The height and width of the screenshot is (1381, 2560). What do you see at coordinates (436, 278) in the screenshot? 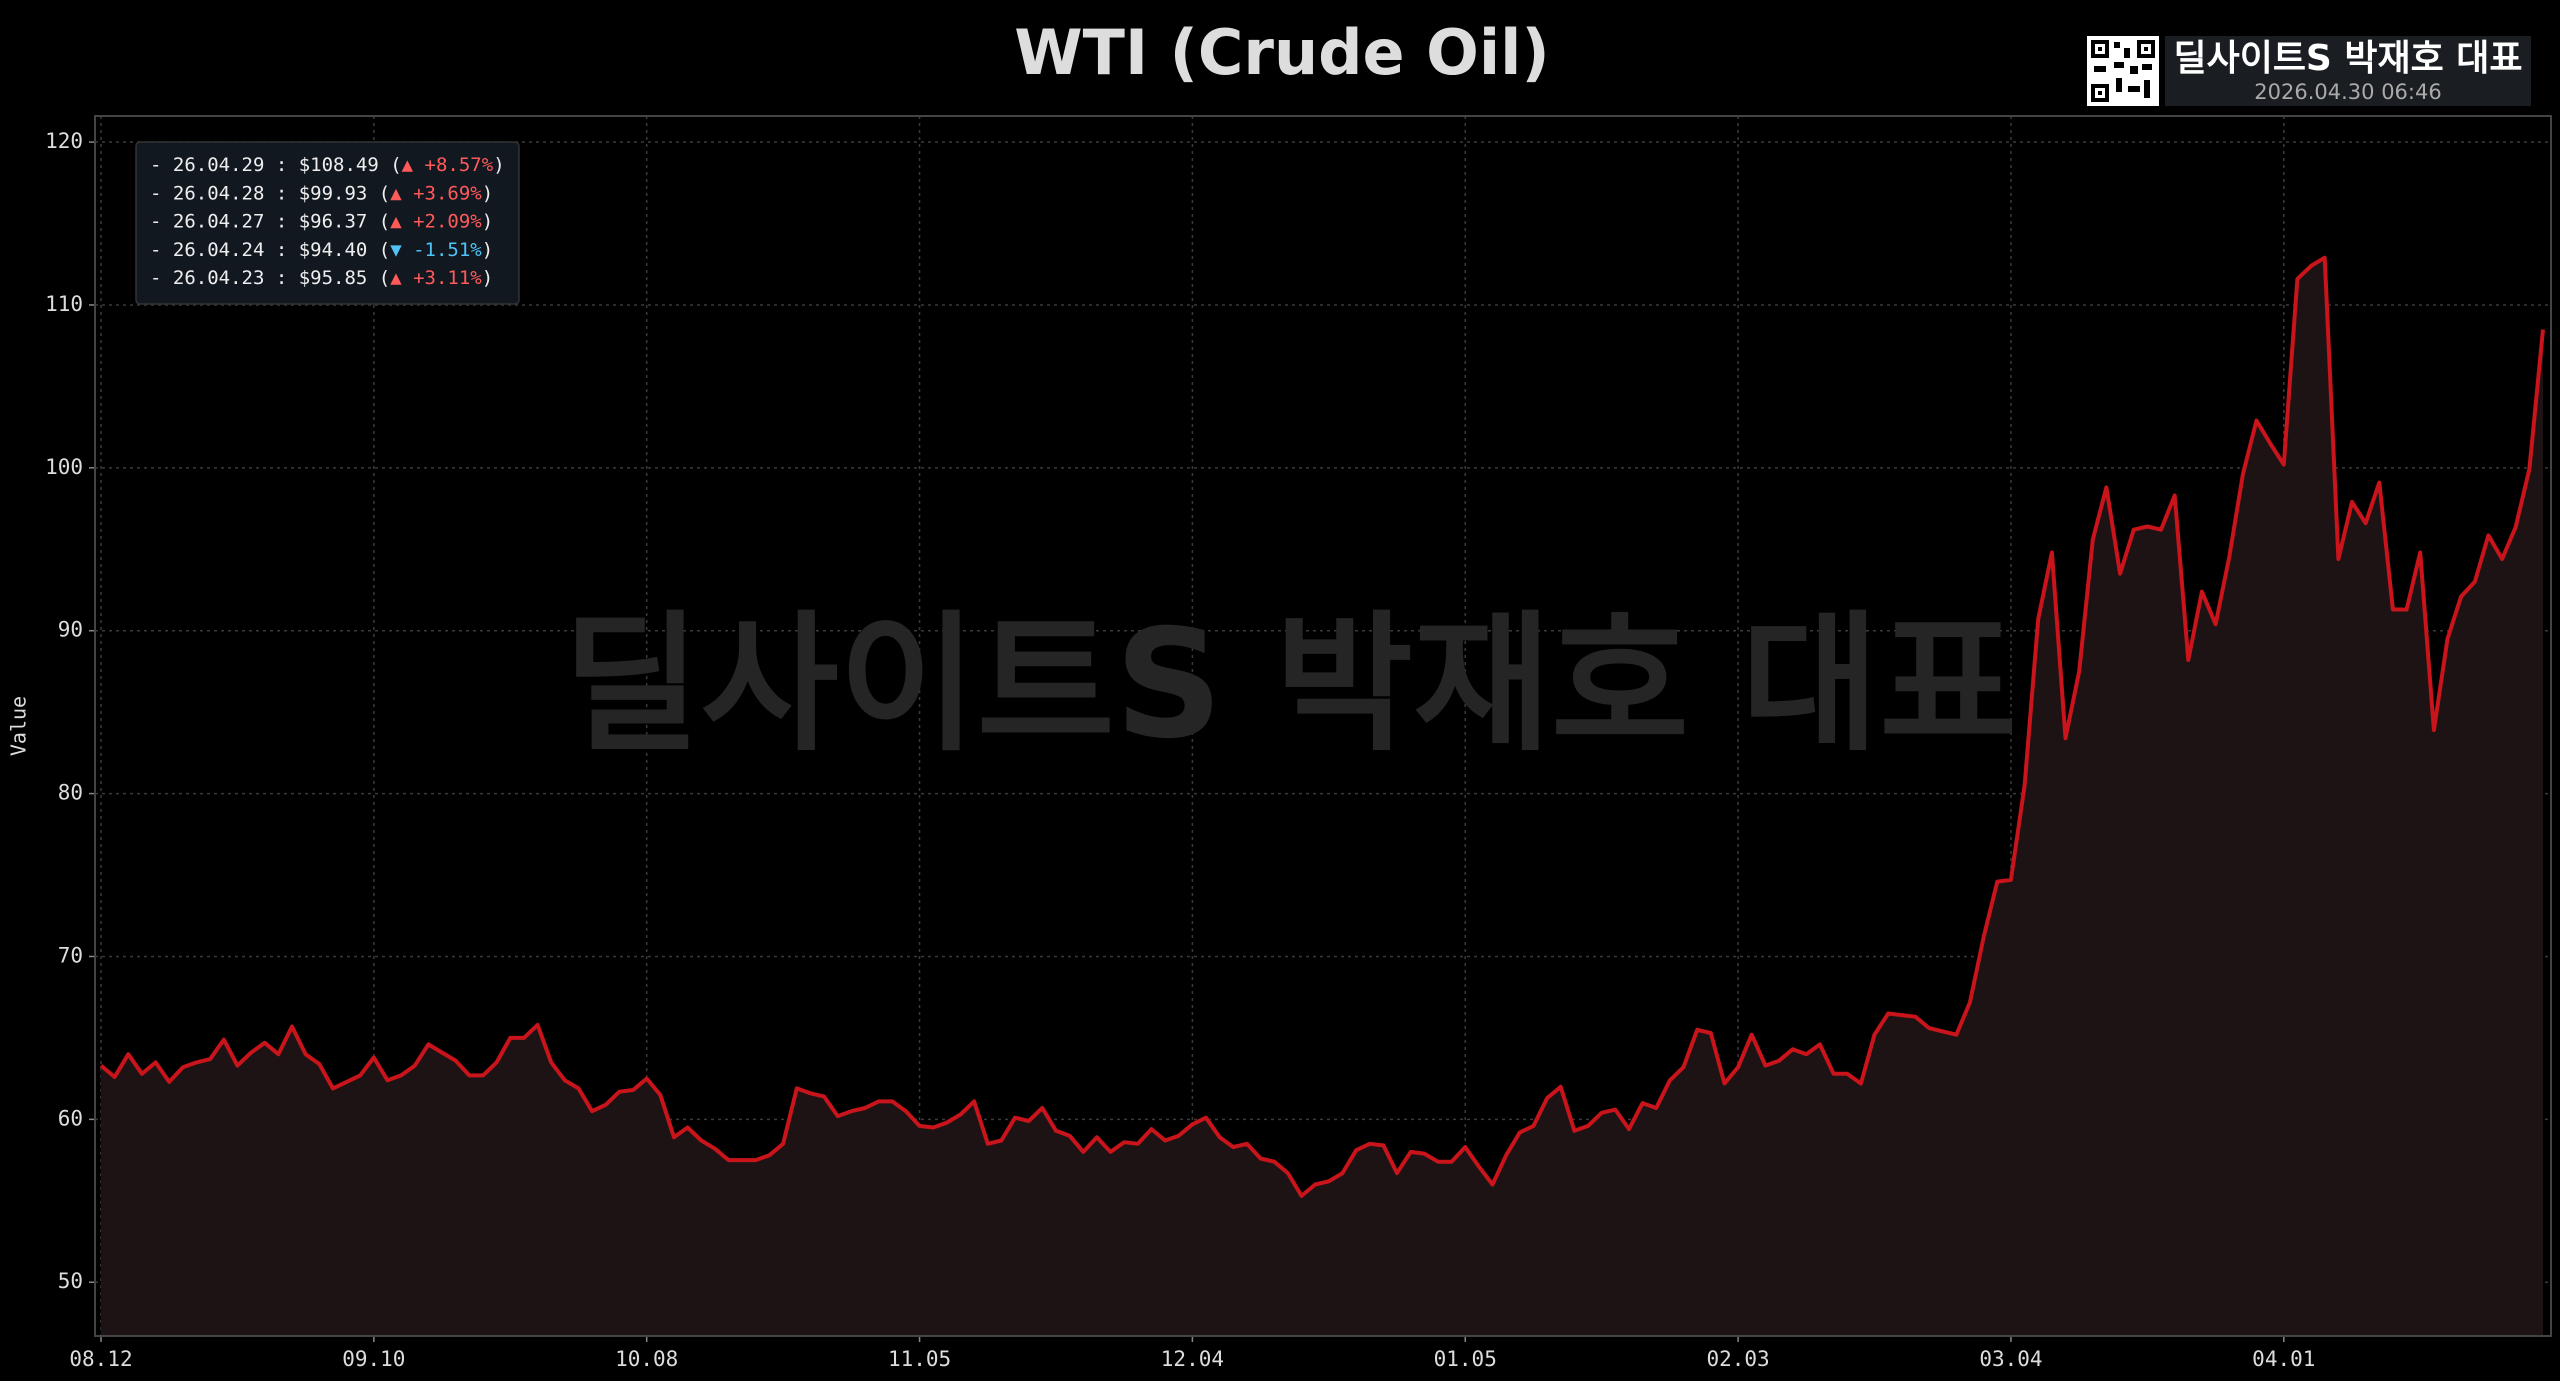
I see `legend-change: ▲ +3.11%` at bounding box center [436, 278].